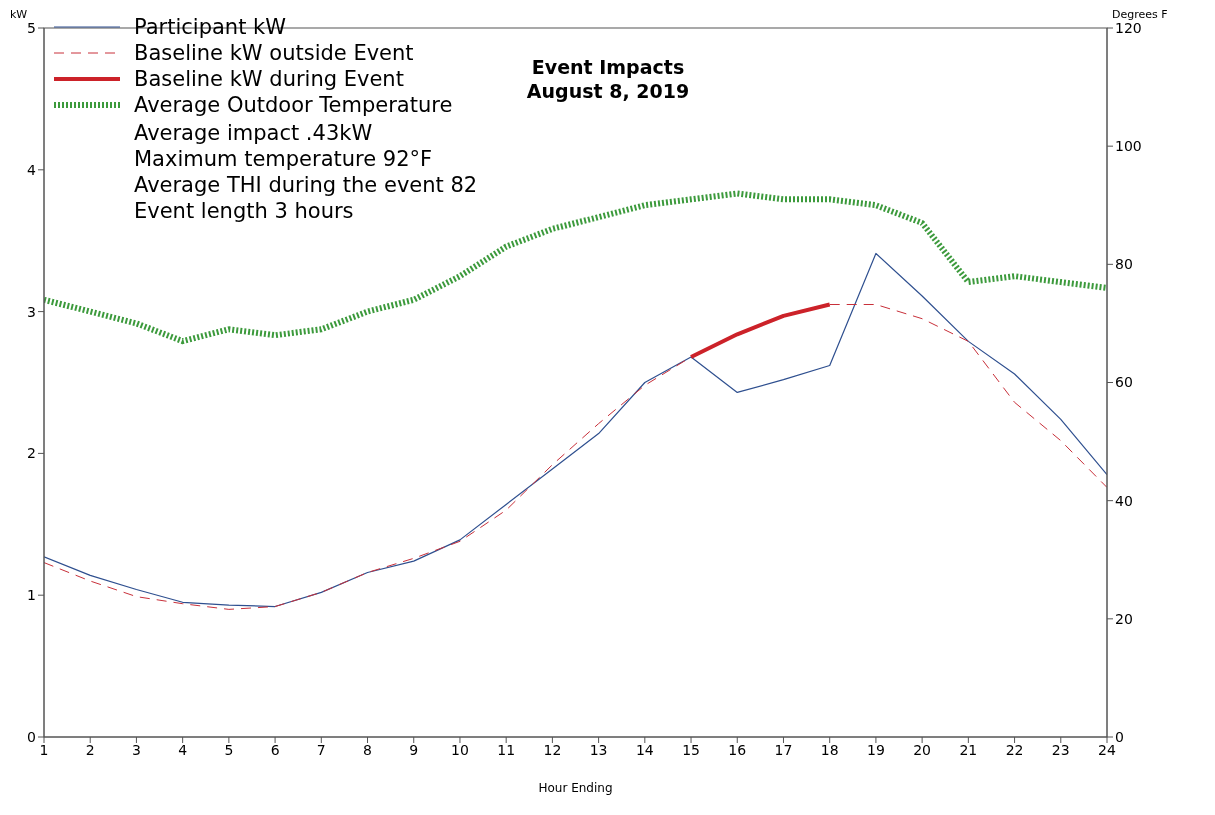  Describe the element at coordinates (608, 91) in the screenshot. I see `text: August 8, 2019` at that location.